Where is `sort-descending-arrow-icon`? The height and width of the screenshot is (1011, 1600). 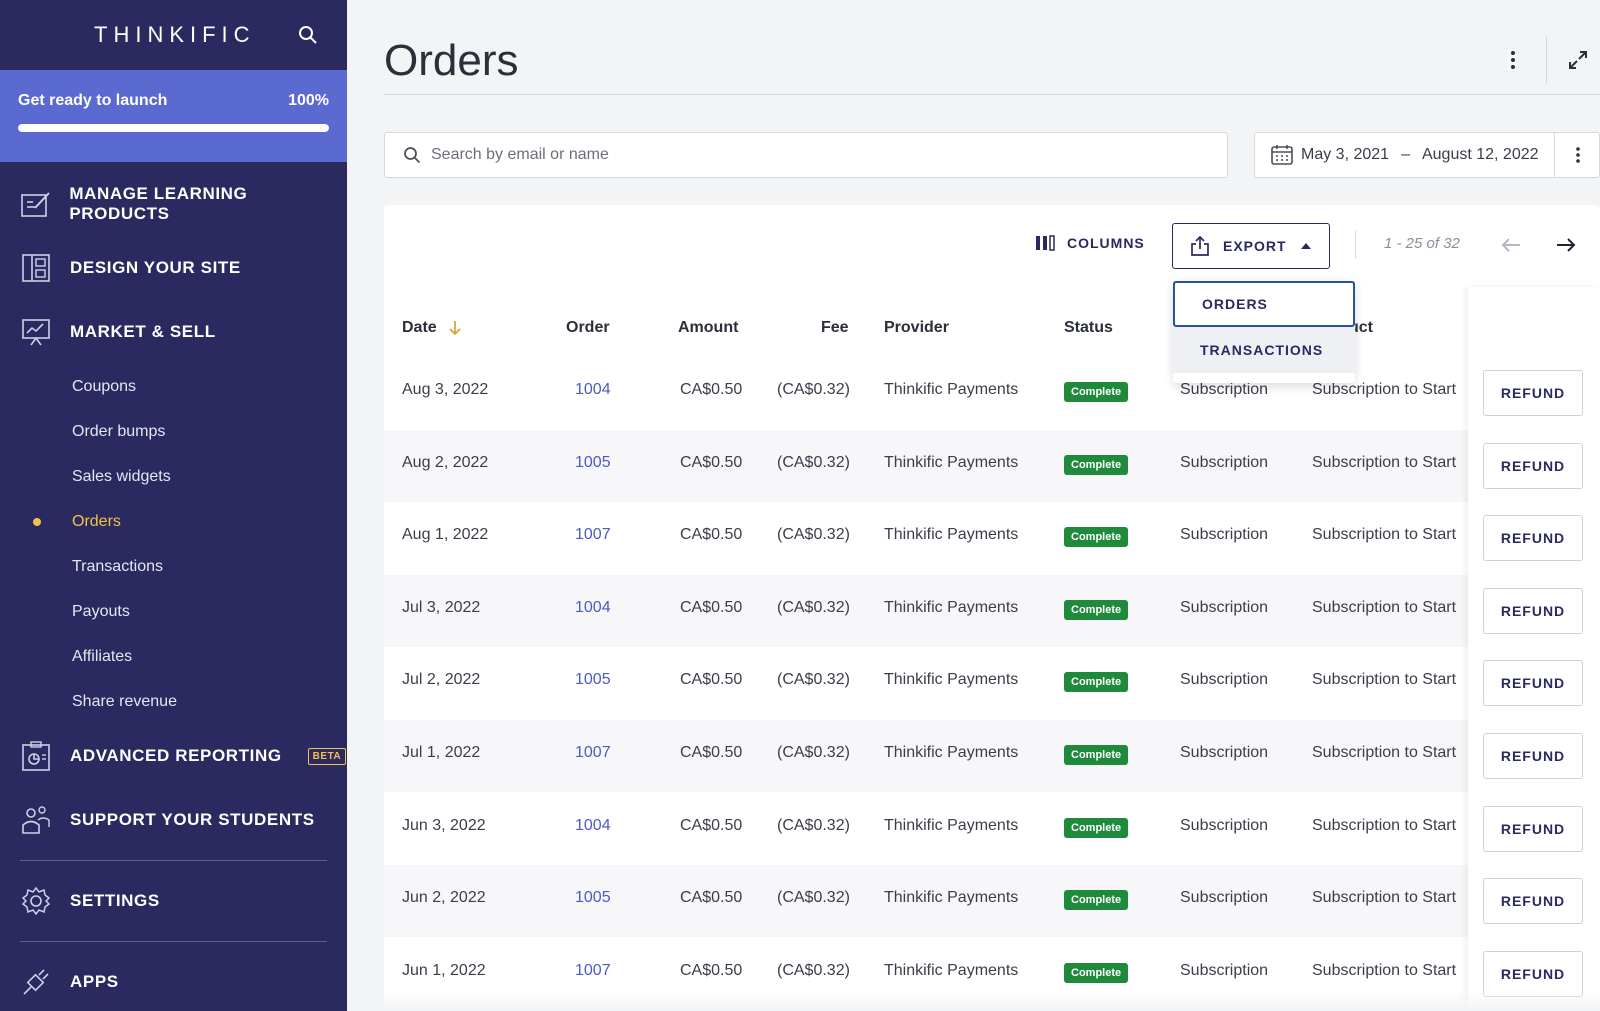 sort-descending-arrow-icon is located at coordinates (455, 328).